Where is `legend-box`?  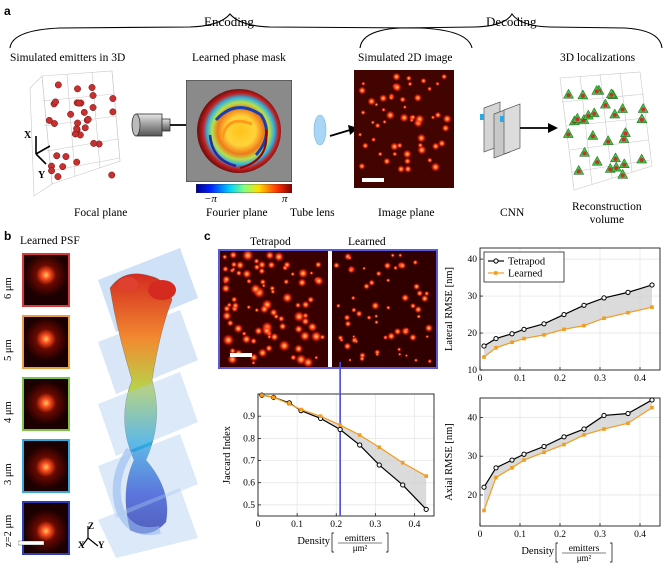 legend-box is located at coordinates (524, 267).